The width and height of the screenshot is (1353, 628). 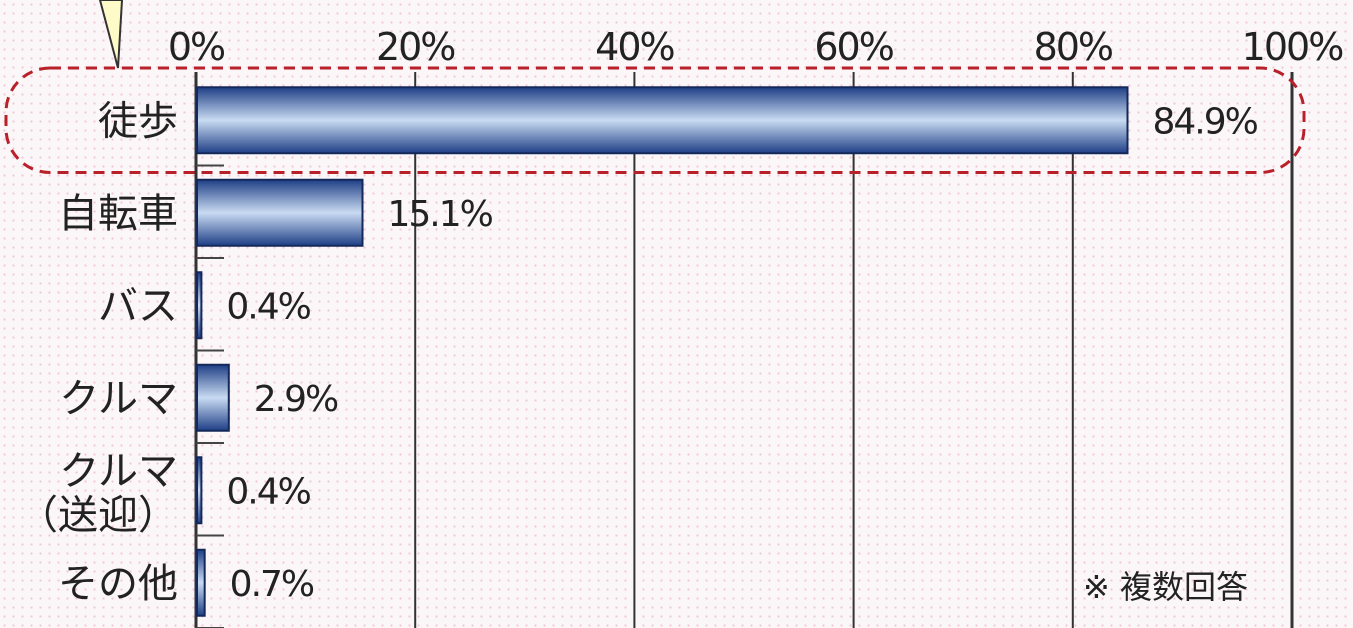 I want to click on x-tick-label: 20%, so click(x=415, y=47).